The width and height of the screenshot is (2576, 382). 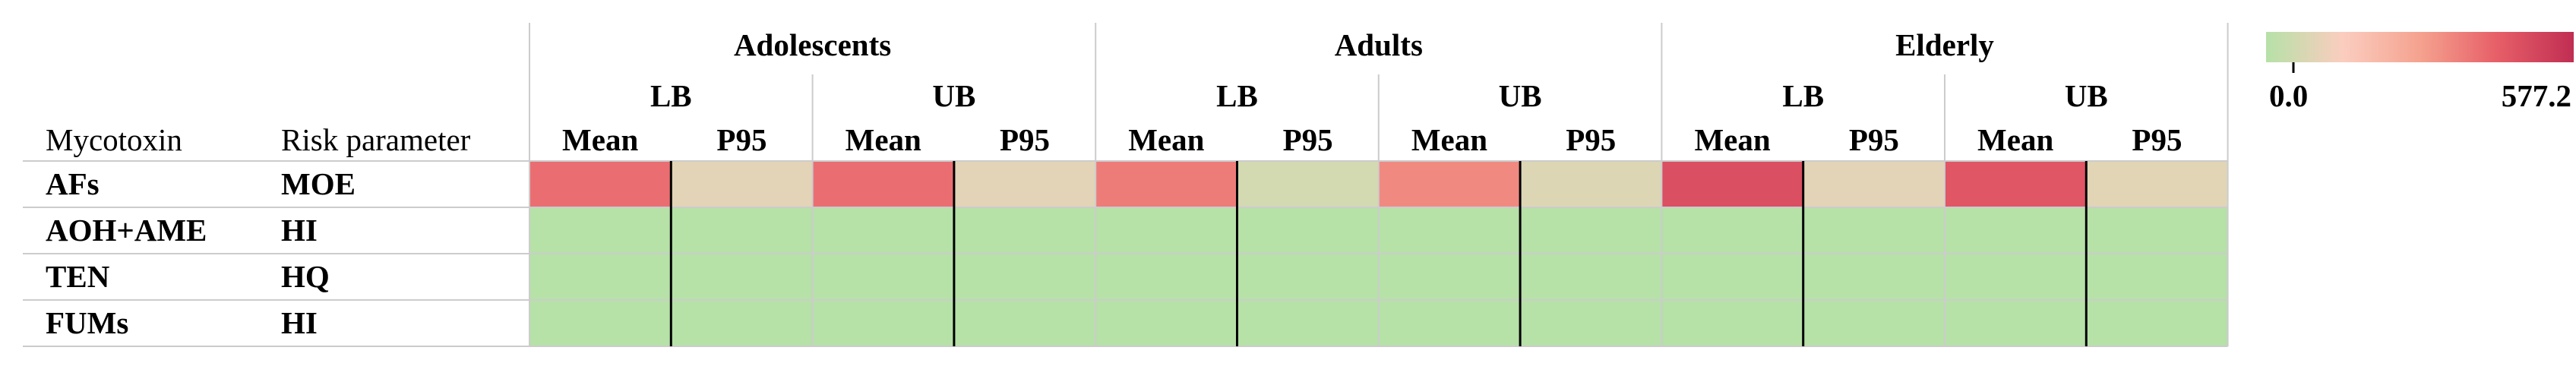 I want to click on color-scale-max-label: 577.2, so click(x=2536, y=95).